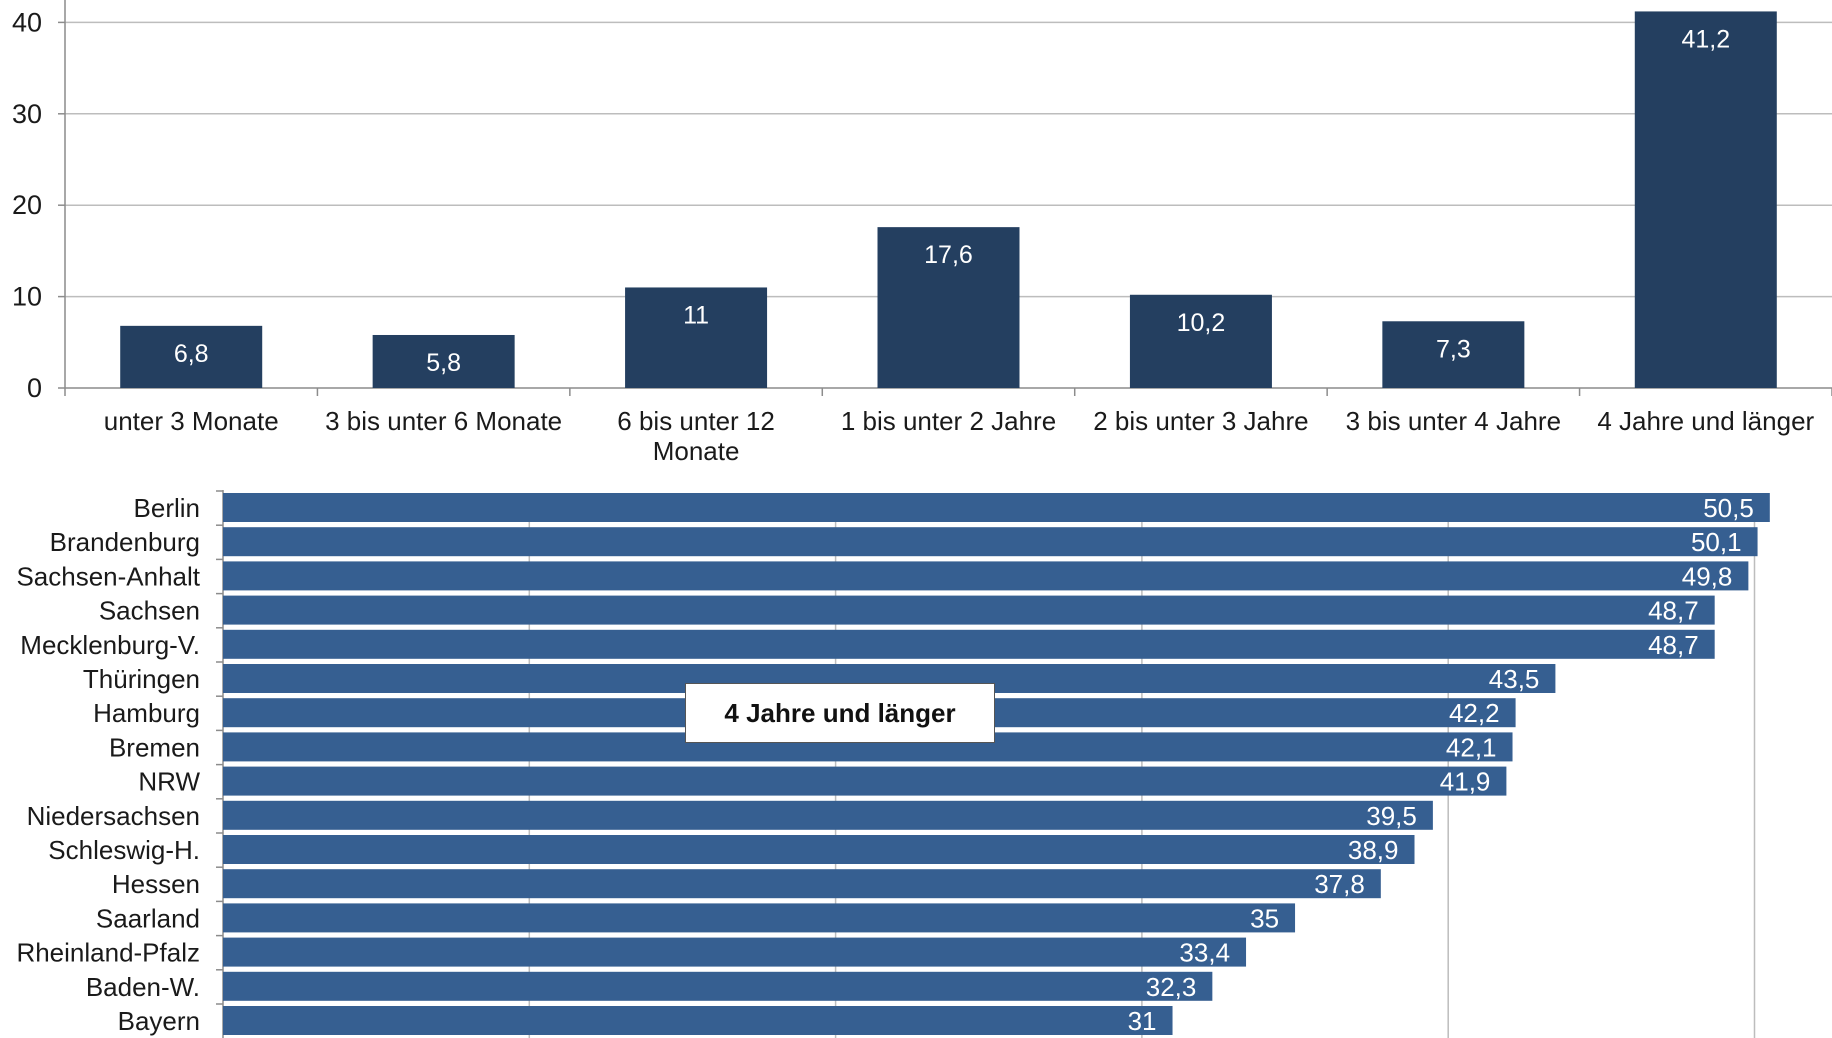  Describe the element at coordinates (1373, 850) in the screenshot. I see `data-label: 38,9` at that location.